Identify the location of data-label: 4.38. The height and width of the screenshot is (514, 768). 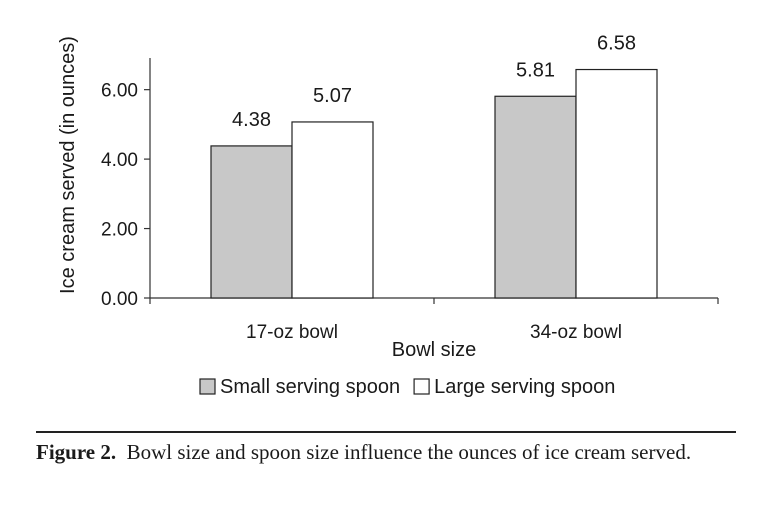
(251, 120).